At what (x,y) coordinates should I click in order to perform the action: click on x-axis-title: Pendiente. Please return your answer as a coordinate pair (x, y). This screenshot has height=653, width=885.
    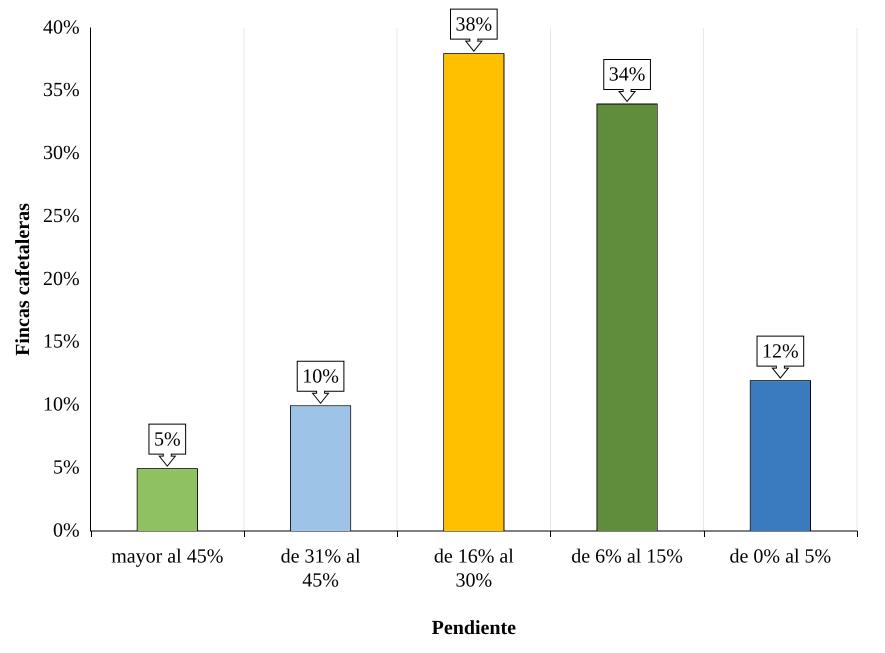
    Looking at the image, I should click on (474, 628).